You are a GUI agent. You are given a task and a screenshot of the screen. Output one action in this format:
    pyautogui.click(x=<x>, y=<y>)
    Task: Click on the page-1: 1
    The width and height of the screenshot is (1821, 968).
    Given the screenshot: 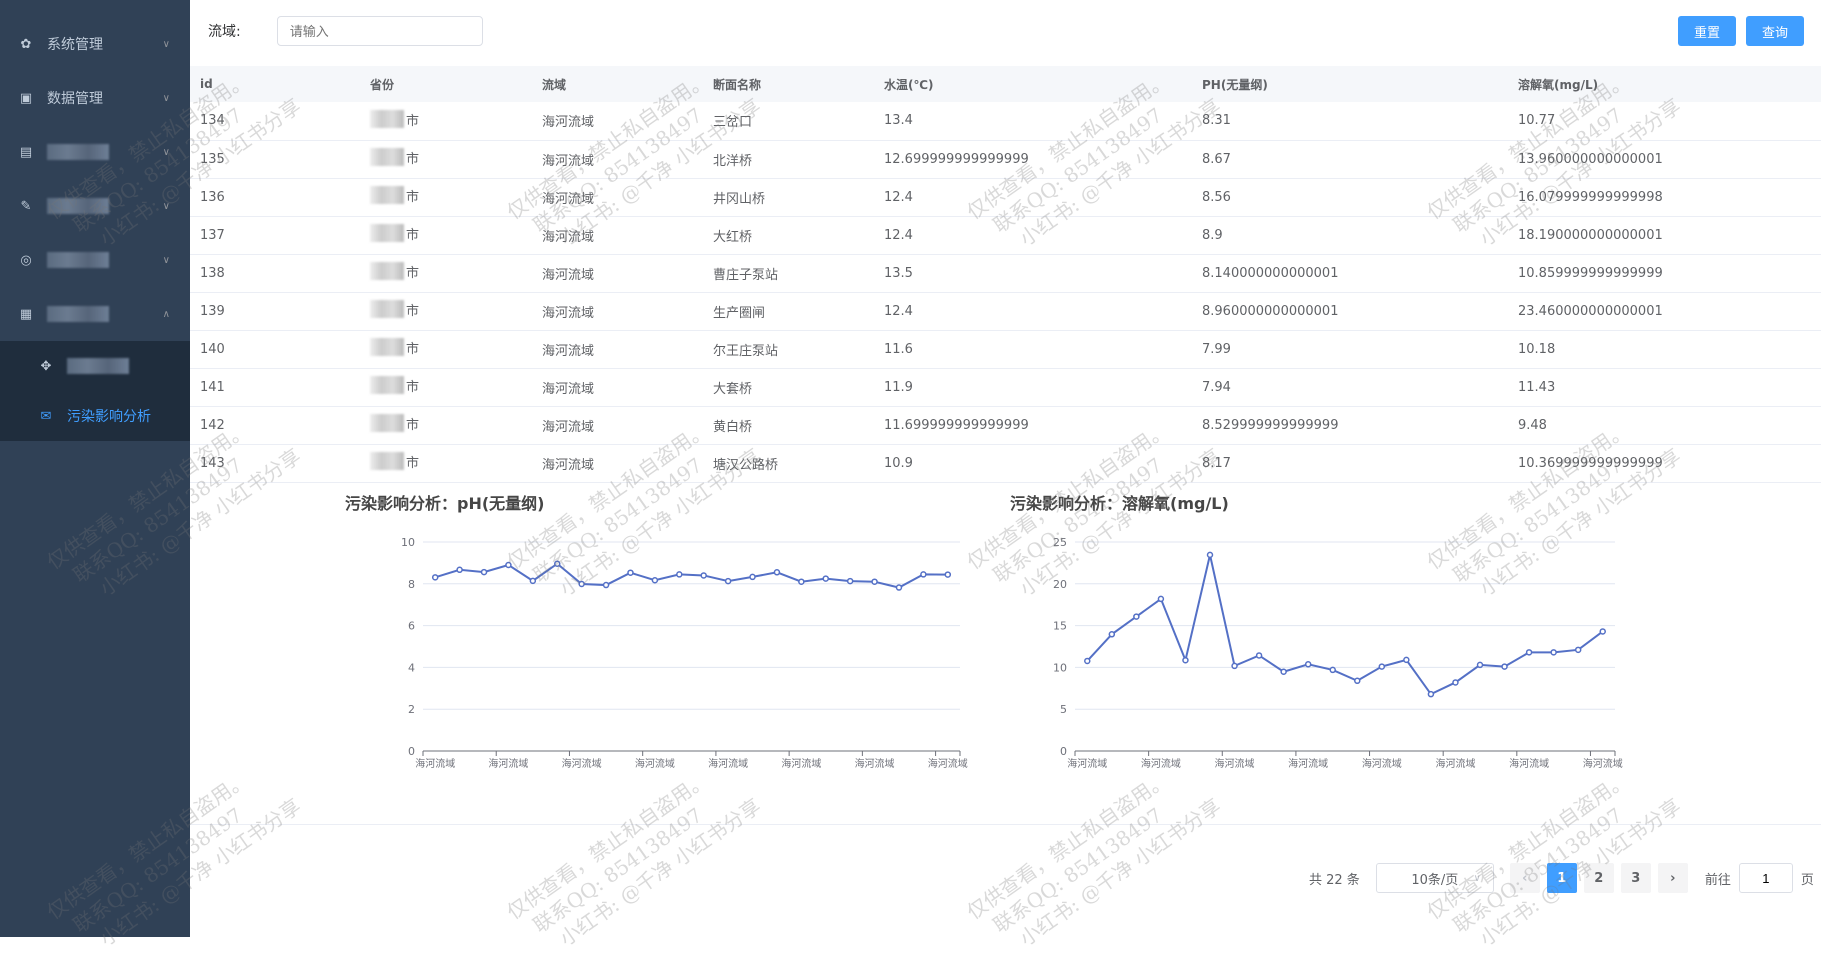 What is the action you would take?
    pyautogui.click(x=1561, y=878)
    